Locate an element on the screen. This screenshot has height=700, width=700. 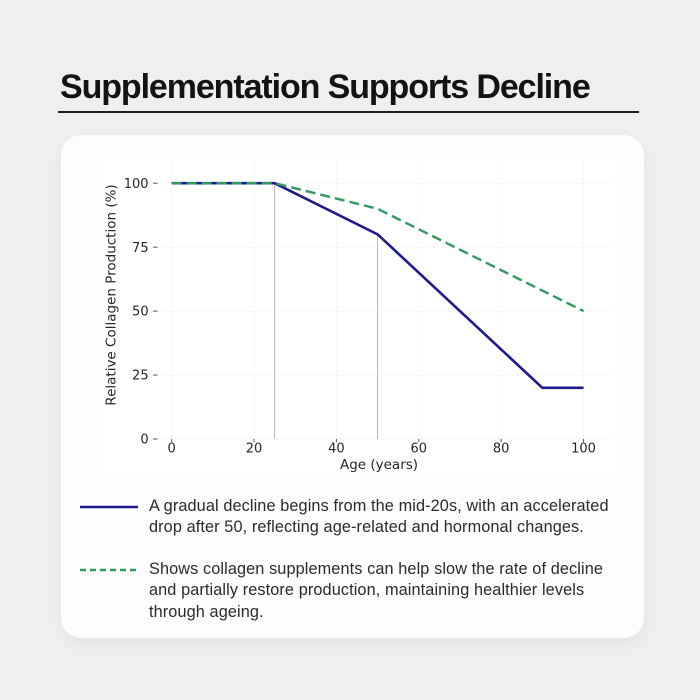
y-tick-label: 0 is located at coordinates (144, 440).